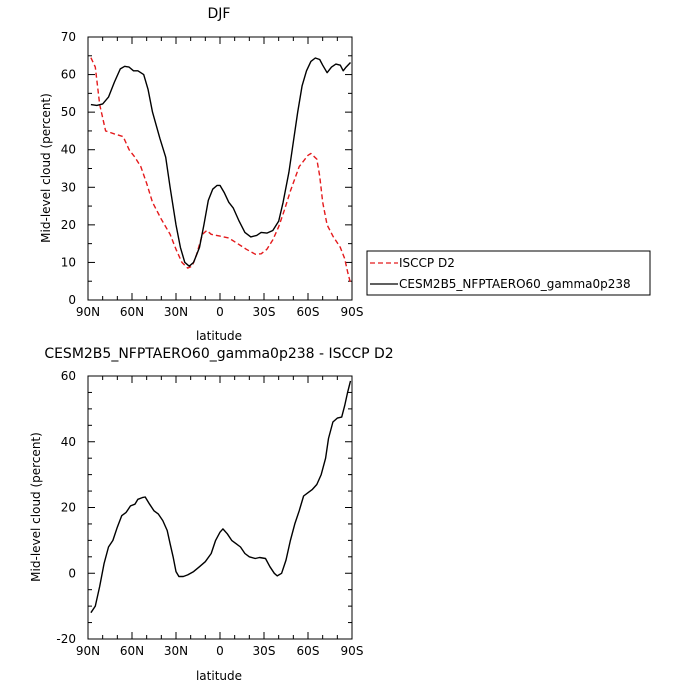 This screenshot has height=689, width=689. Describe the element at coordinates (72, 573) in the screenshot. I see `bottom-y-tick-label: 0` at that location.